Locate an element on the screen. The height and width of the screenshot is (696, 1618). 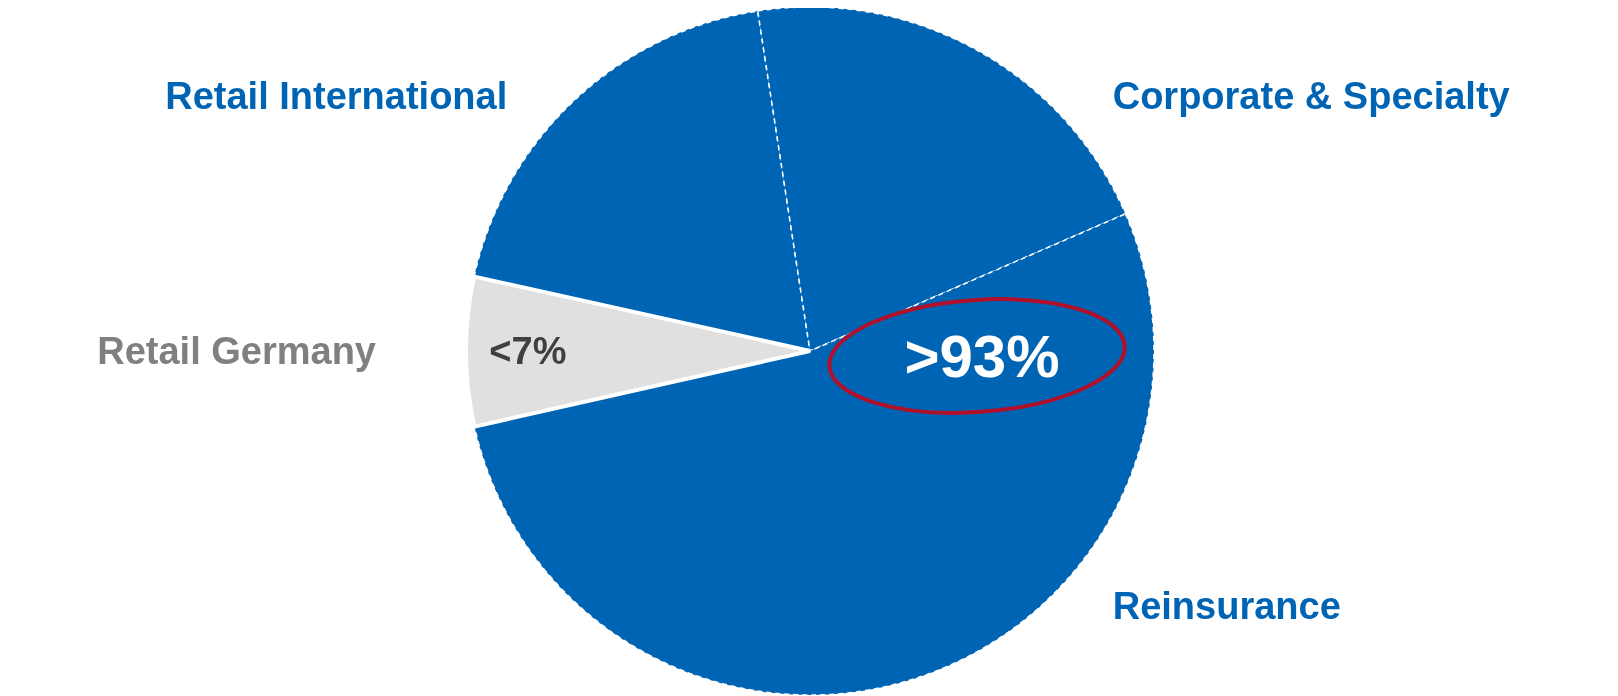
text: <7% is located at coordinates (528, 351).